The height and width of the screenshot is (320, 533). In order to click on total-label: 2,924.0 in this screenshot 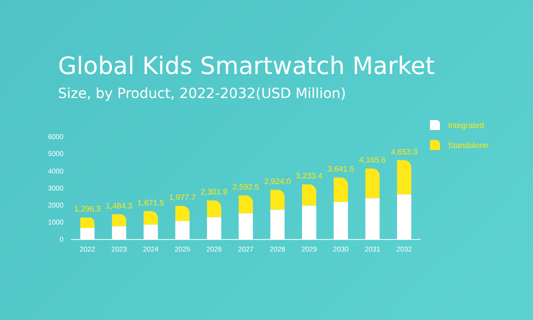, I will do `click(278, 181)`.